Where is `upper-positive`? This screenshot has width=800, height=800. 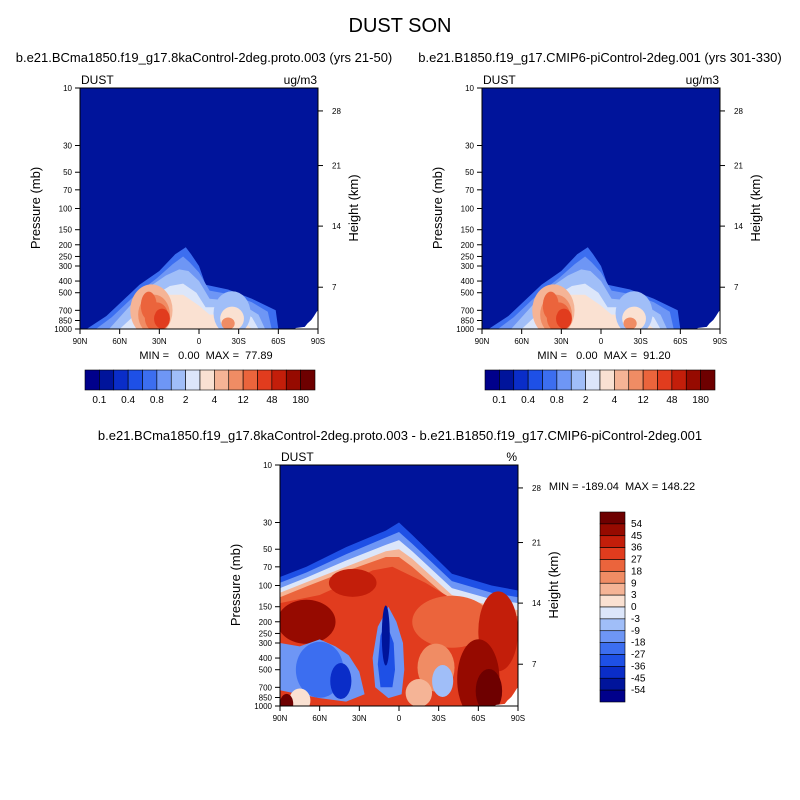
upper-positive is located at coordinates (352, 582).